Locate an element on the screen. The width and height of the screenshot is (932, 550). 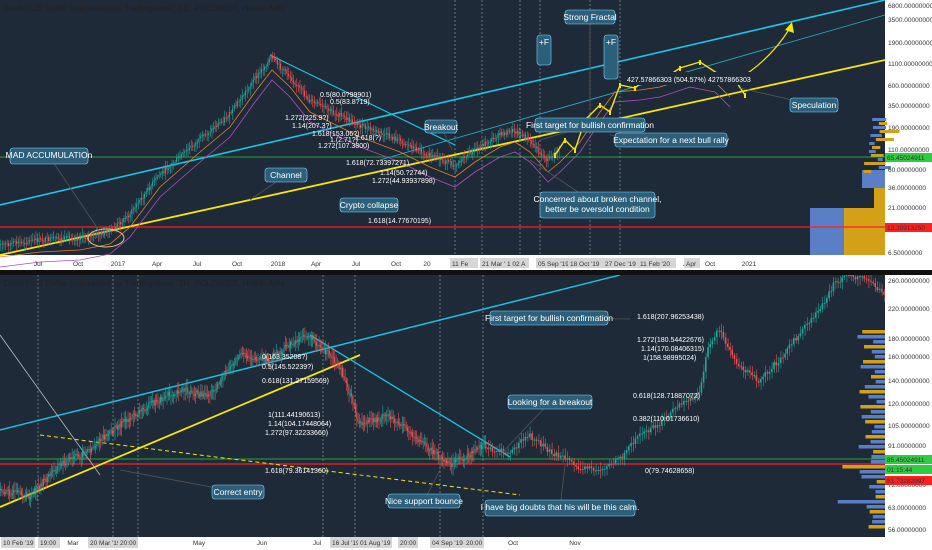
y-axis-tick: 140.00000000 is located at coordinates (909, 381).